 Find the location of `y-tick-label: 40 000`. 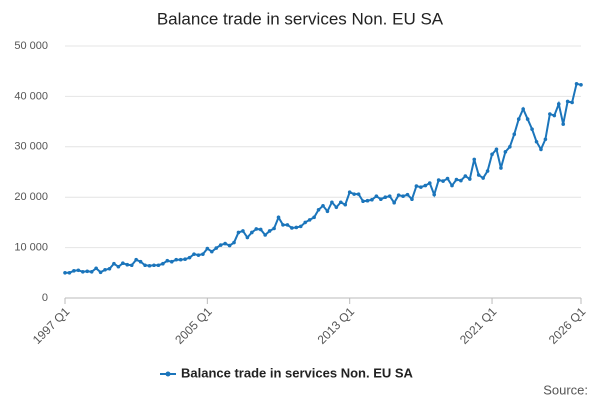

y-tick-label: 40 000 is located at coordinates (31, 96).